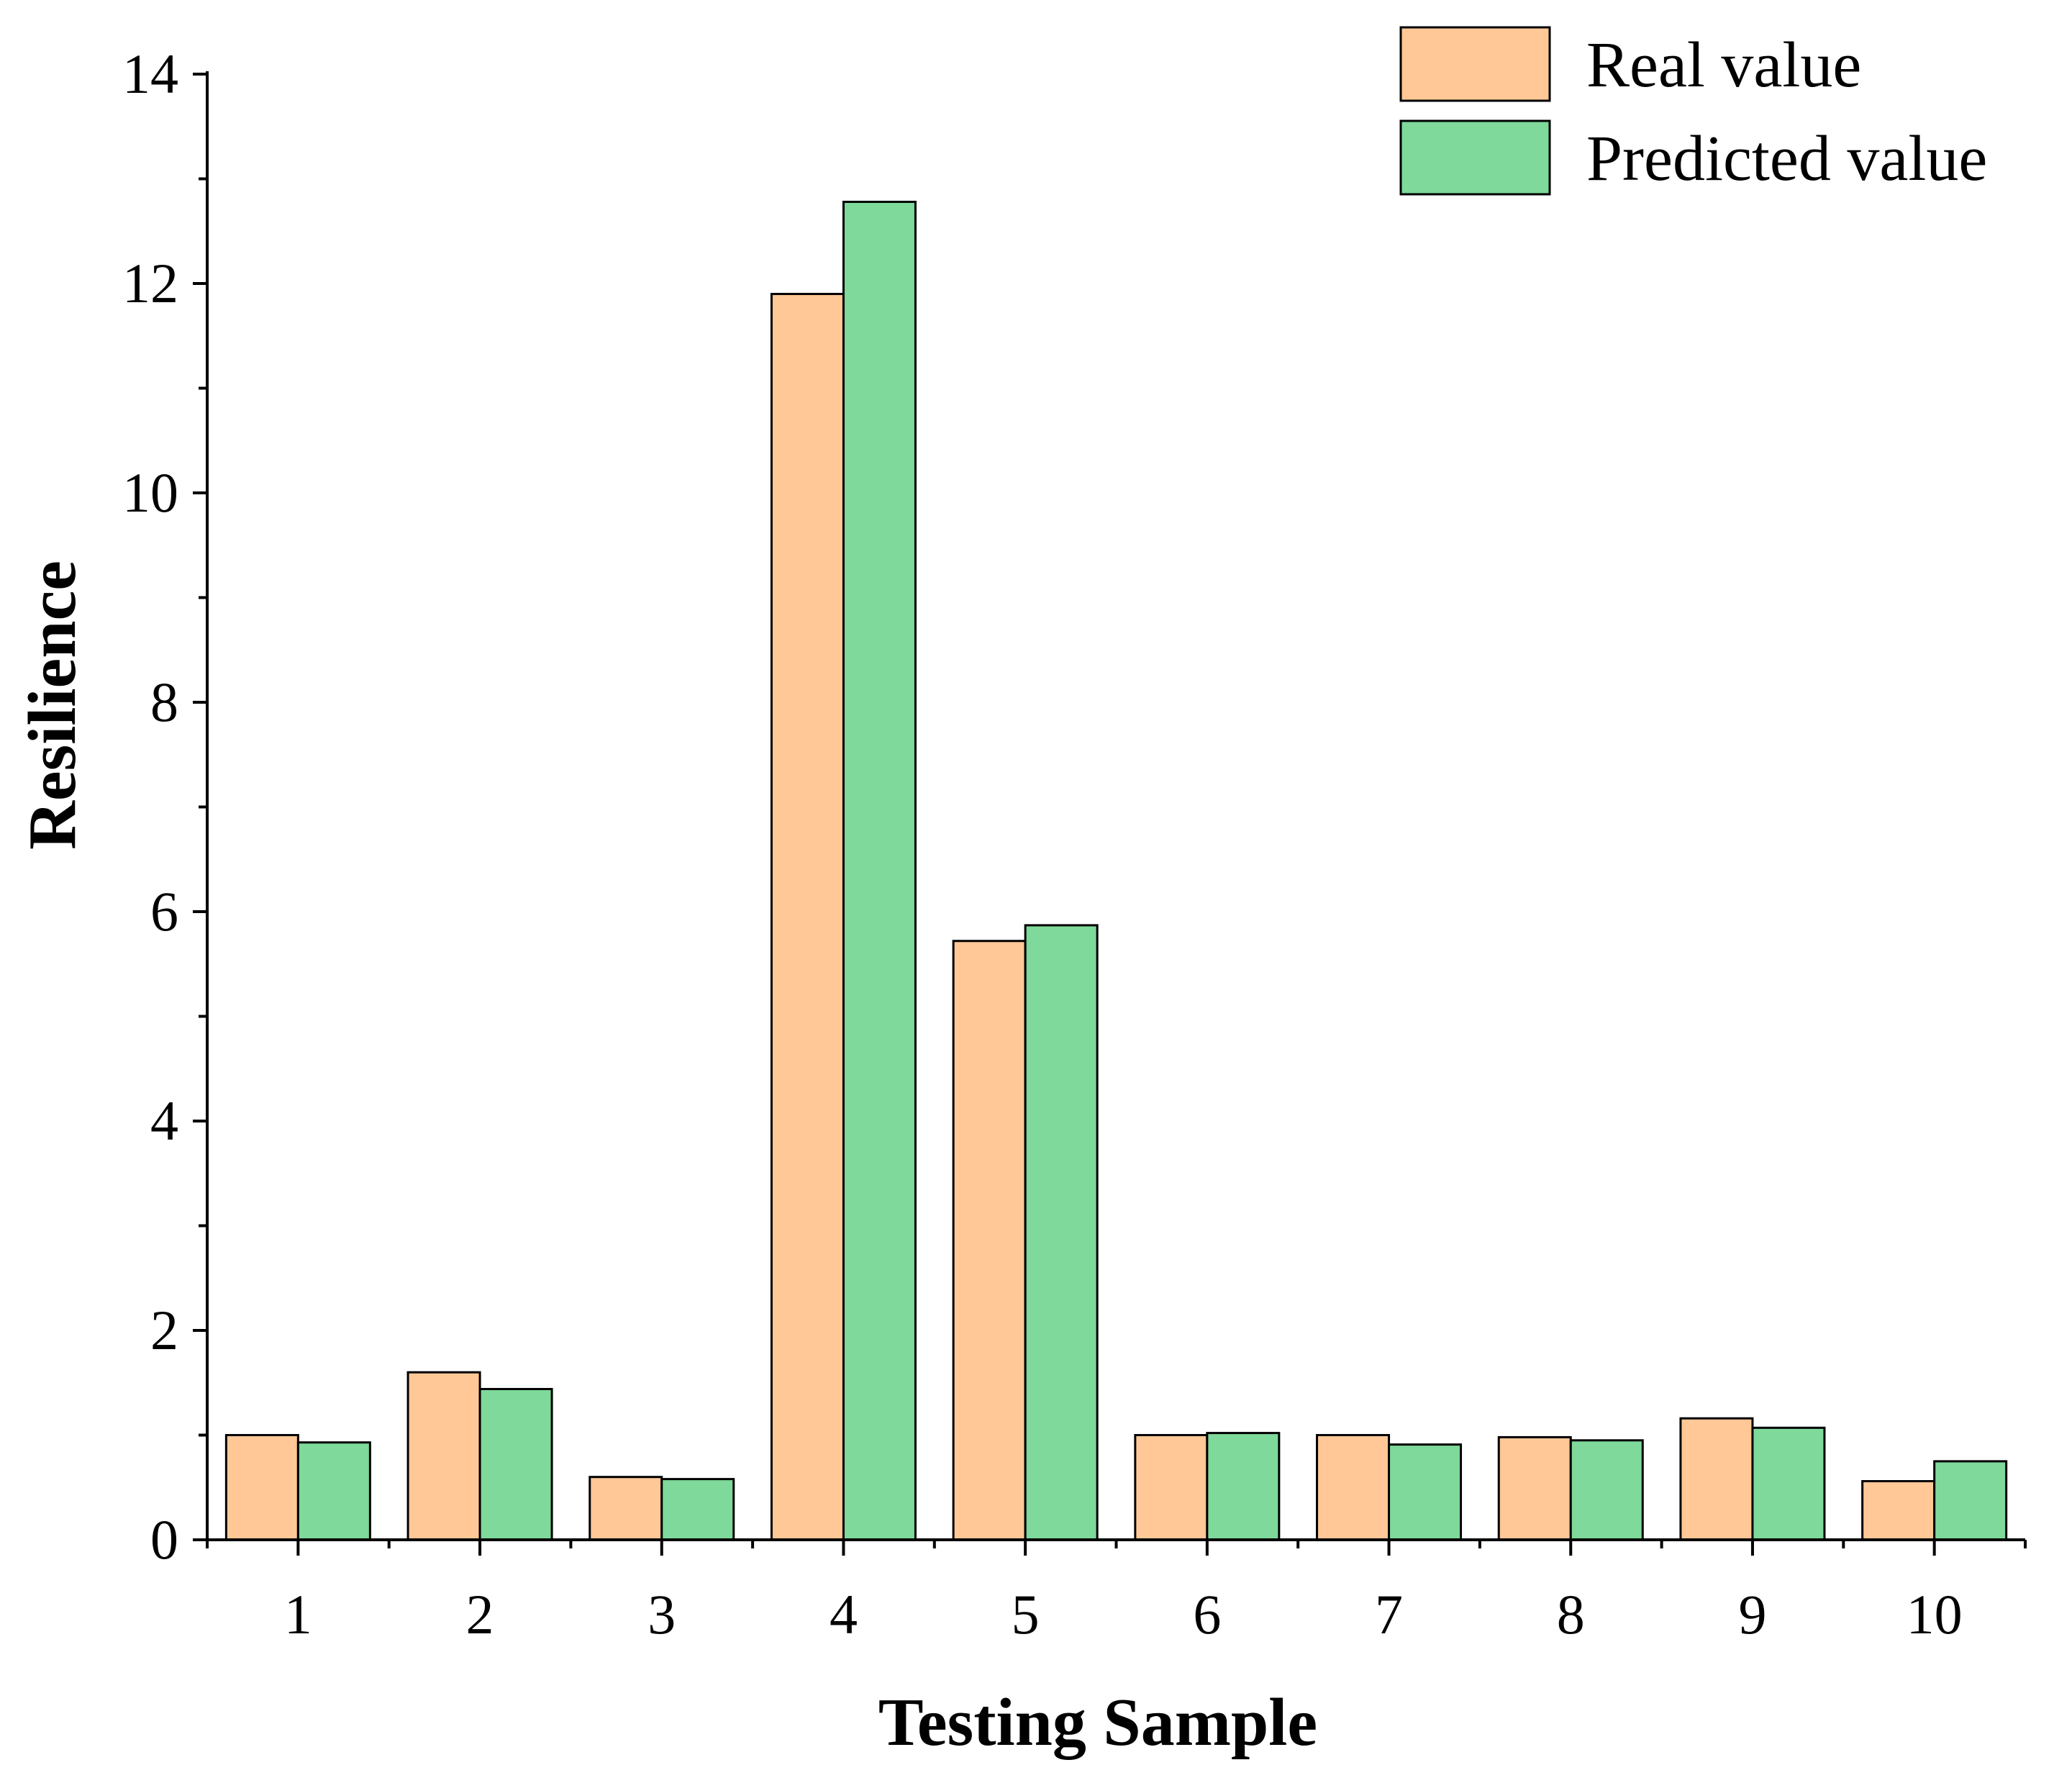 The image size is (2072, 1783). What do you see at coordinates (150, 73) in the screenshot?
I see `y-tick-label: 14` at bounding box center [150, 73].